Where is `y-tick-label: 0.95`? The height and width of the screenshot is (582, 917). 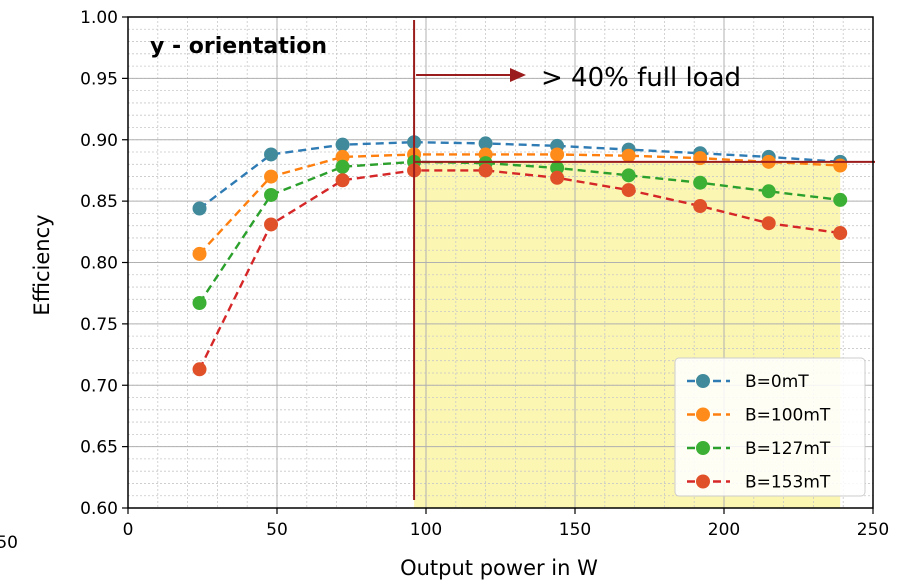 y-tick-label: 0.95 is located at coordinates (99, 79).